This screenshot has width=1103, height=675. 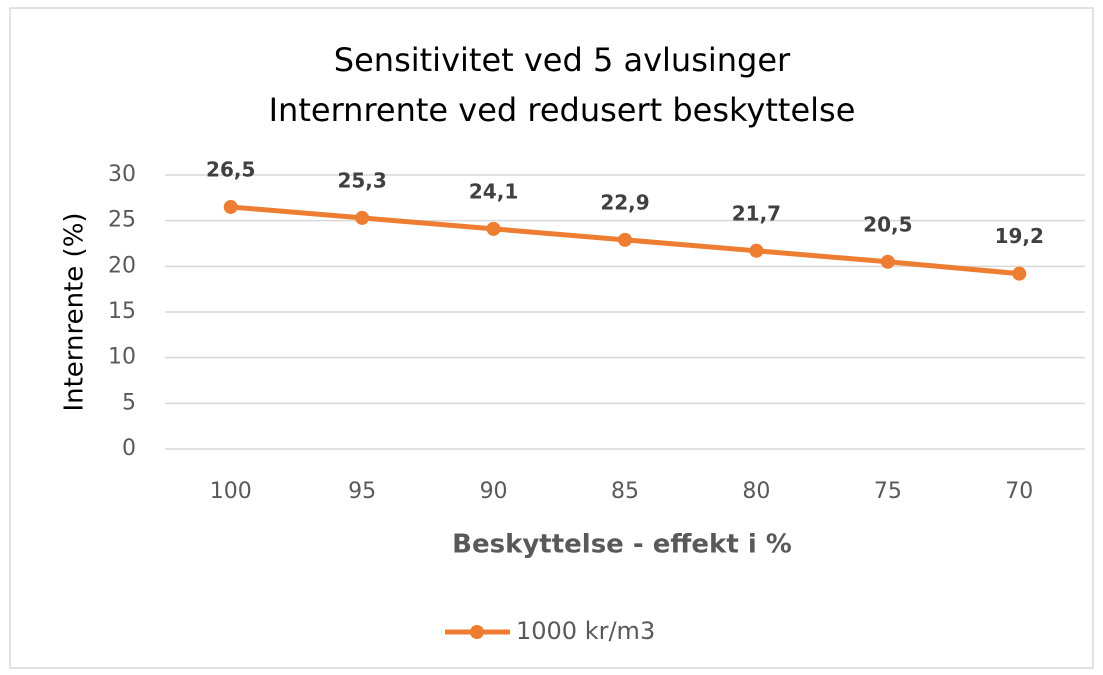 I want to click on y-axis-title: Internrente (%), so click(x=75, y=311).